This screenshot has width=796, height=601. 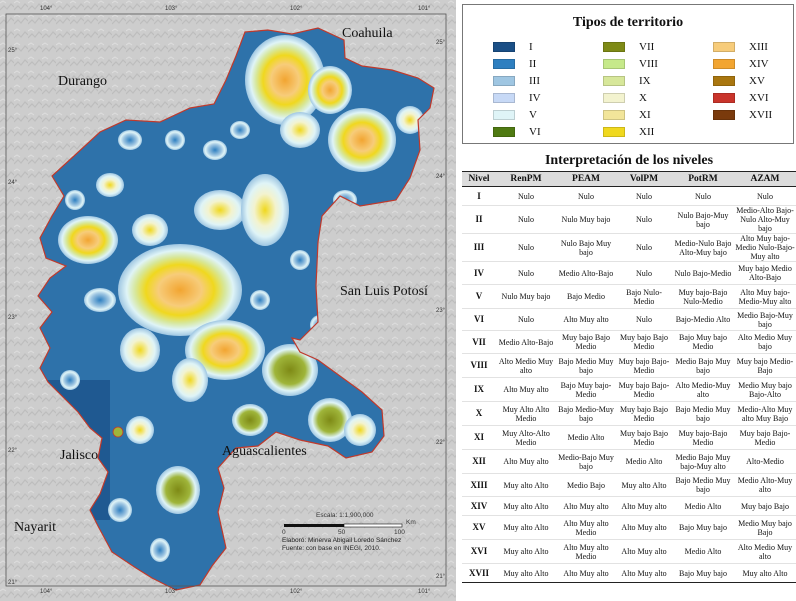 I want to click on table-cell: Medio Bajo Muy bajo, so click(x=703, y=365).